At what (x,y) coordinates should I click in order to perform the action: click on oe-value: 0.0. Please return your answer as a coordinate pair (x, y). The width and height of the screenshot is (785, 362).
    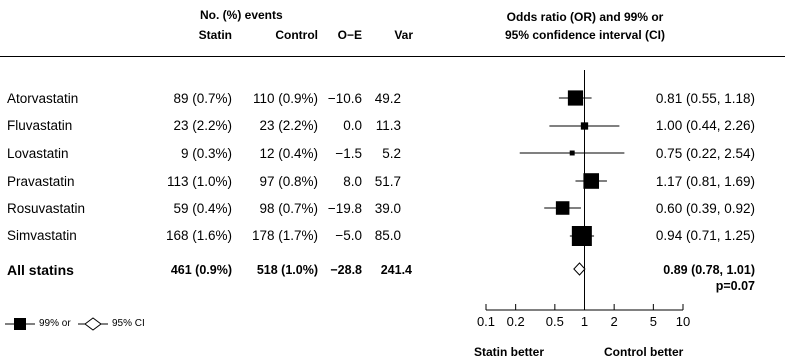
    Looking at the image, I should click on (352, 125).